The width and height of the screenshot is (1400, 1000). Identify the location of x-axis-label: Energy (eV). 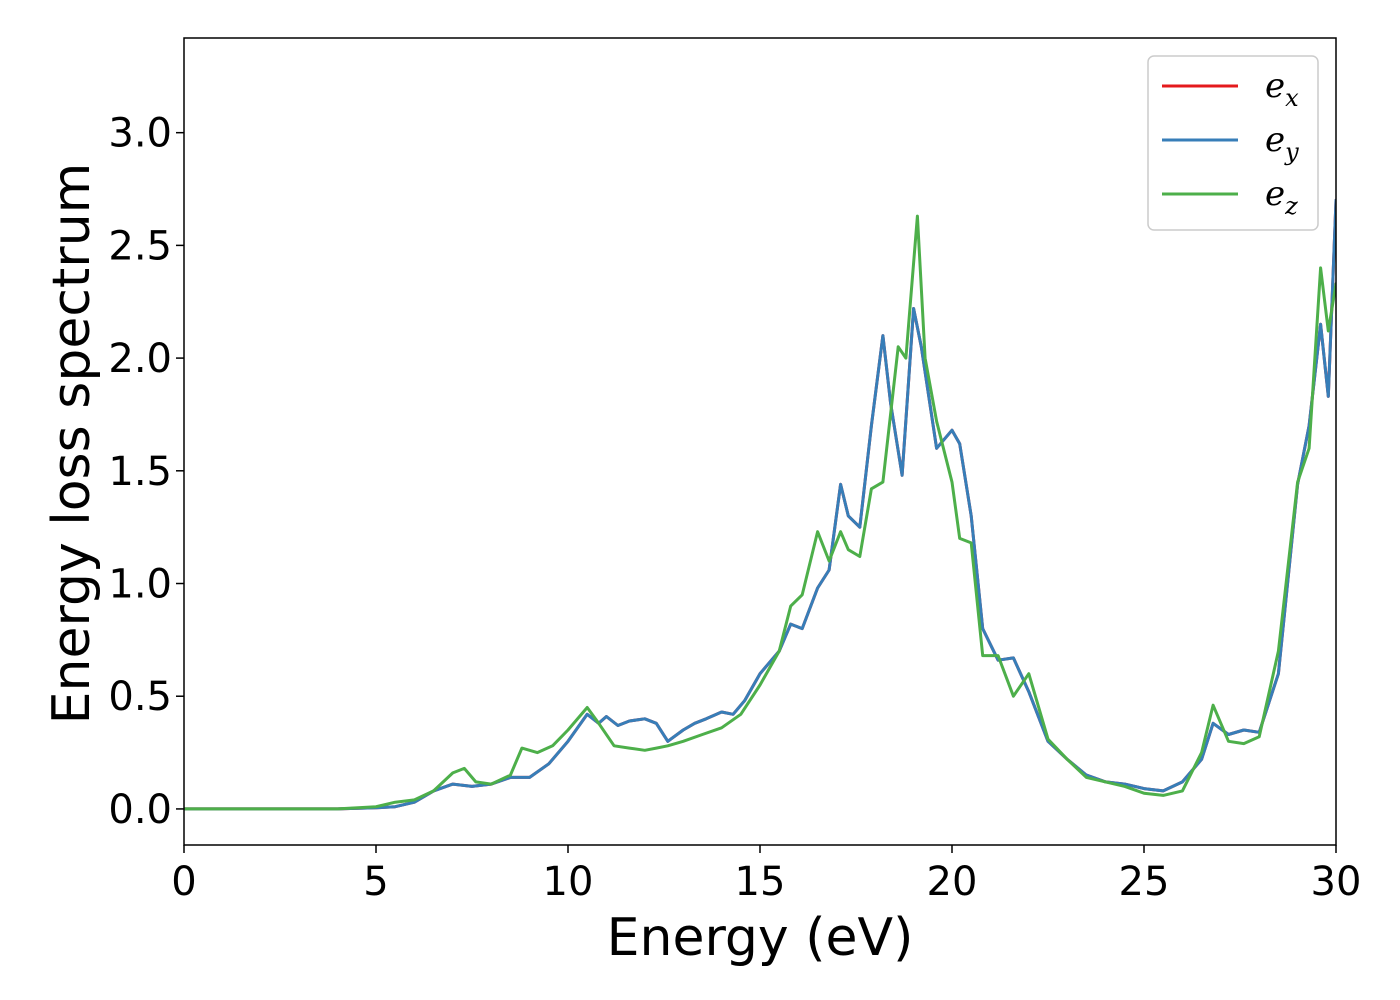
(760, 938).